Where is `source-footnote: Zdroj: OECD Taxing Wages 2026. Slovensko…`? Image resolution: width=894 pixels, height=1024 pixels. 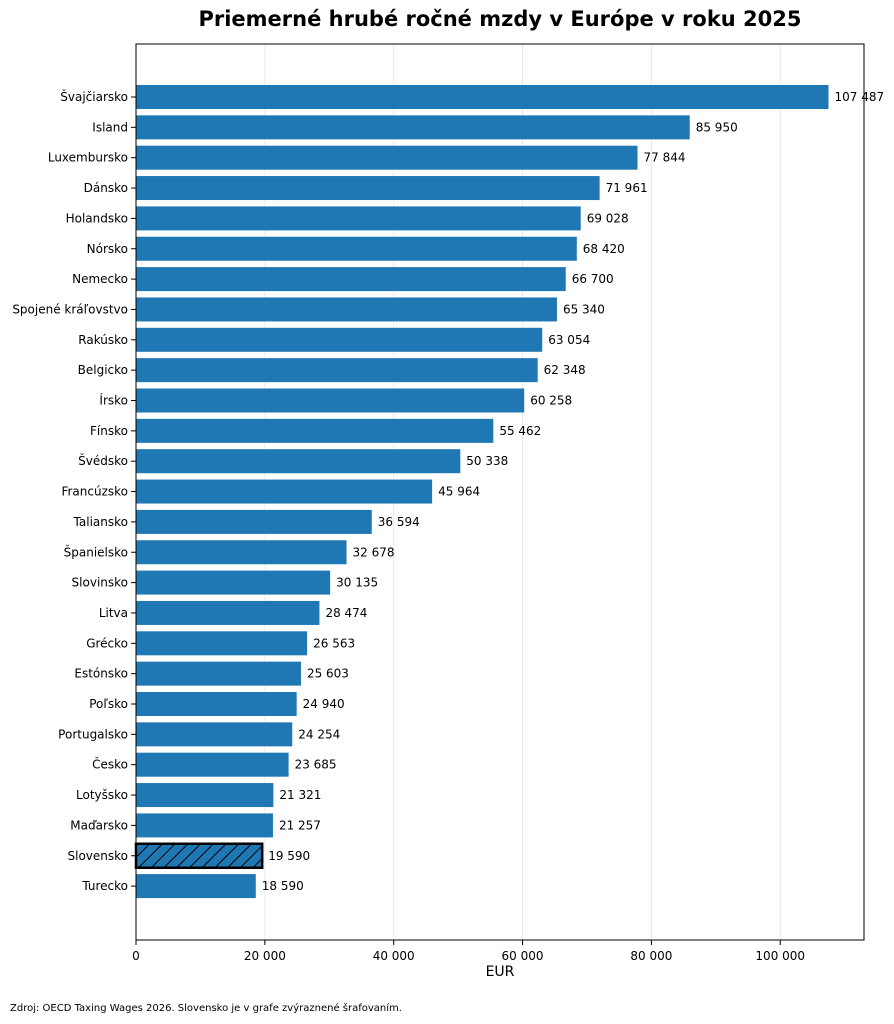
source-footnote: Zdroj: OECD Taxing Wages 2026. Slovensko… is located at coordinates (206, 1008).